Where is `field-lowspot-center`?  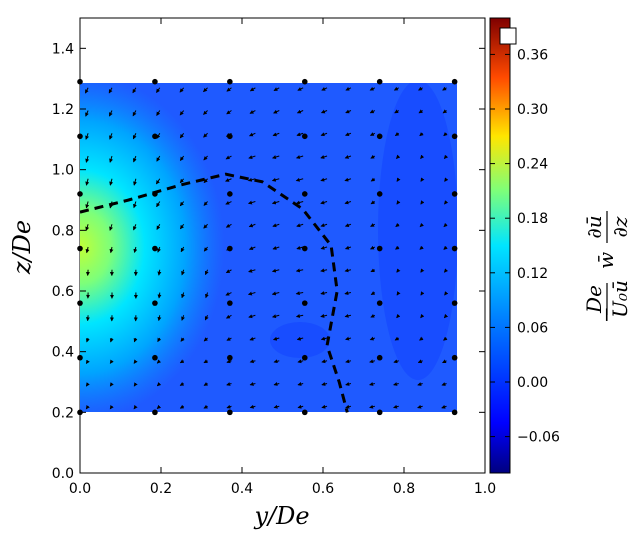 field-lowspot-center is located at coordinates (300, 340).